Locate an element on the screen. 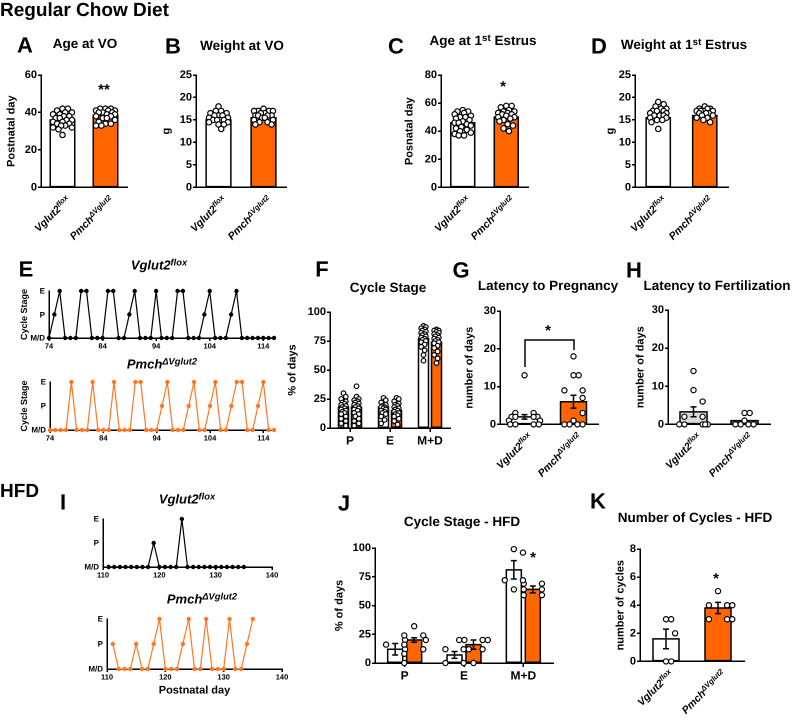  chart-title: Weight at VO is located at coordinates (242, 46).